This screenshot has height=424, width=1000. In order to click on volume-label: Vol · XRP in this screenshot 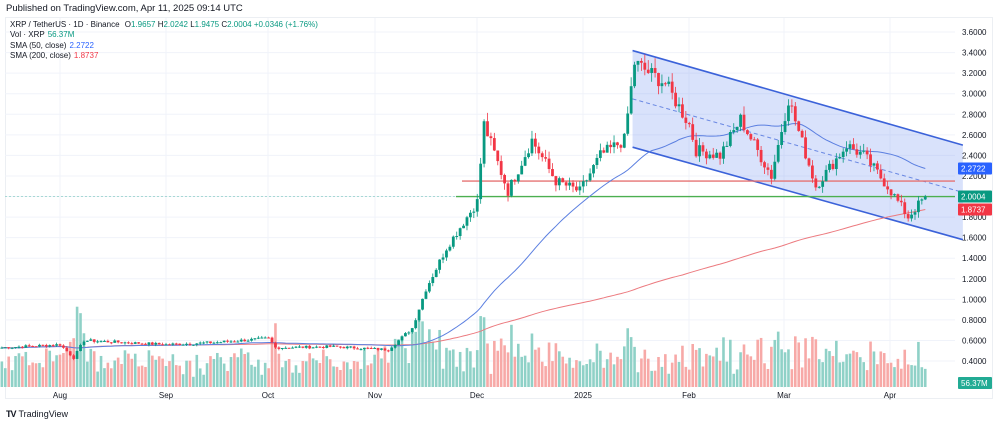, I will do `click(27, 35)`.